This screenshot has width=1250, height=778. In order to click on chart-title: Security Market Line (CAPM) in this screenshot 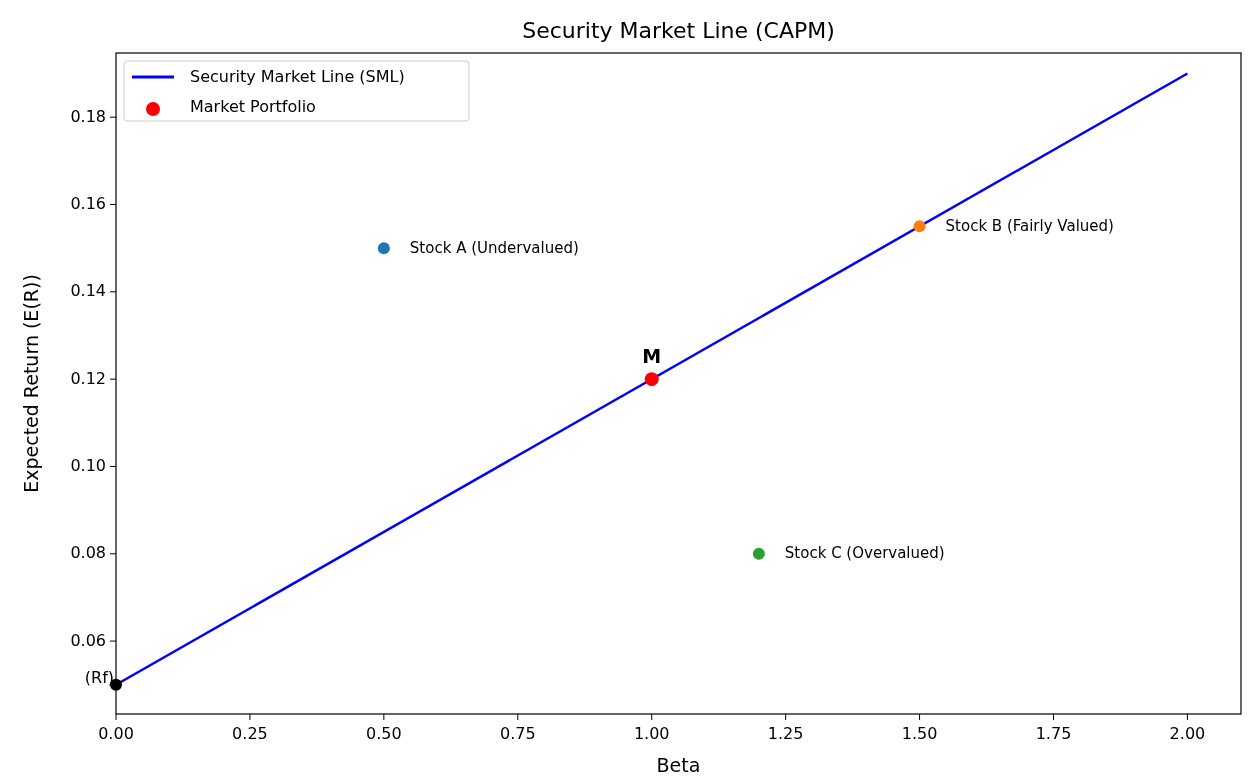, I will do `click(678, 30)`.